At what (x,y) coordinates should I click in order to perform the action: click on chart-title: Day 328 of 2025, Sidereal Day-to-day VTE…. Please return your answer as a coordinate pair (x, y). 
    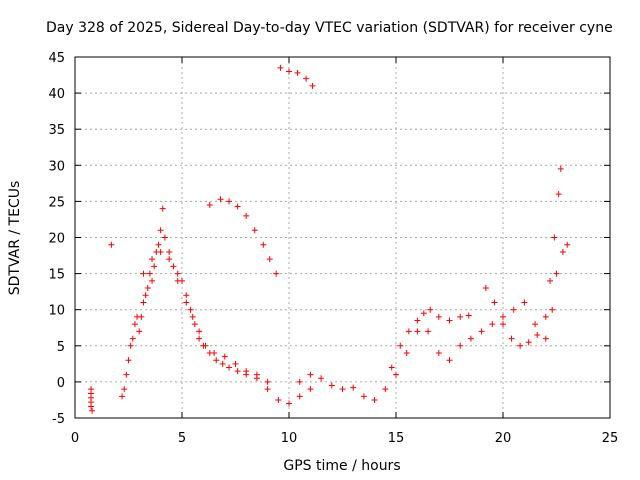
    Looking at the image, I should click on (329, 28).